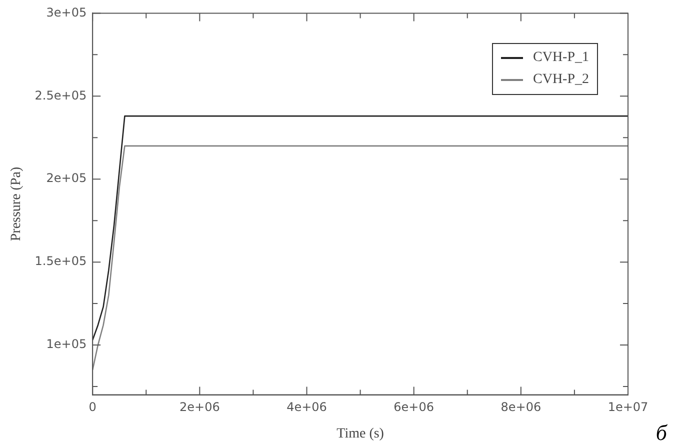 The height and width of the screenshot is (448, 673). I want to click on x-tick-label: 2e+06, so click(200, 407).